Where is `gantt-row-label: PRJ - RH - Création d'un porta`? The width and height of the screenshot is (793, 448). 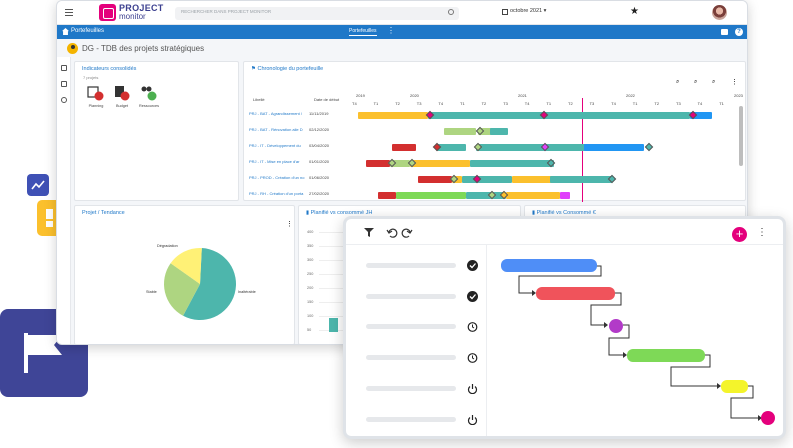 gantt-row-label: PRJ - RH - Création d'un porta is located at coordinates (276, 193).